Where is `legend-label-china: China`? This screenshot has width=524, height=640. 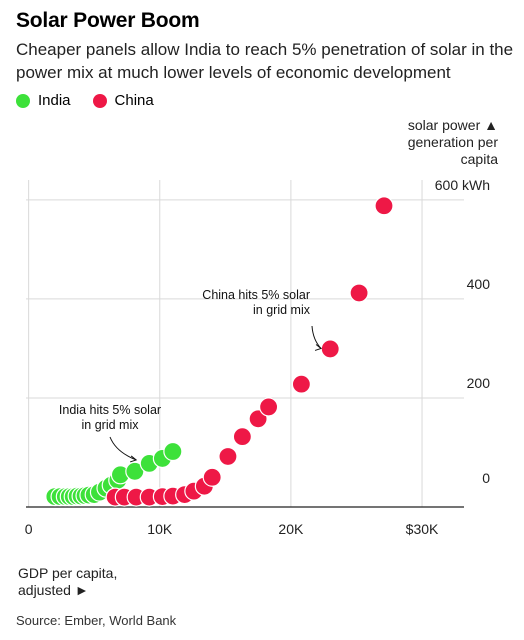
legend-label-china: China is located at coordinates (134, 100).